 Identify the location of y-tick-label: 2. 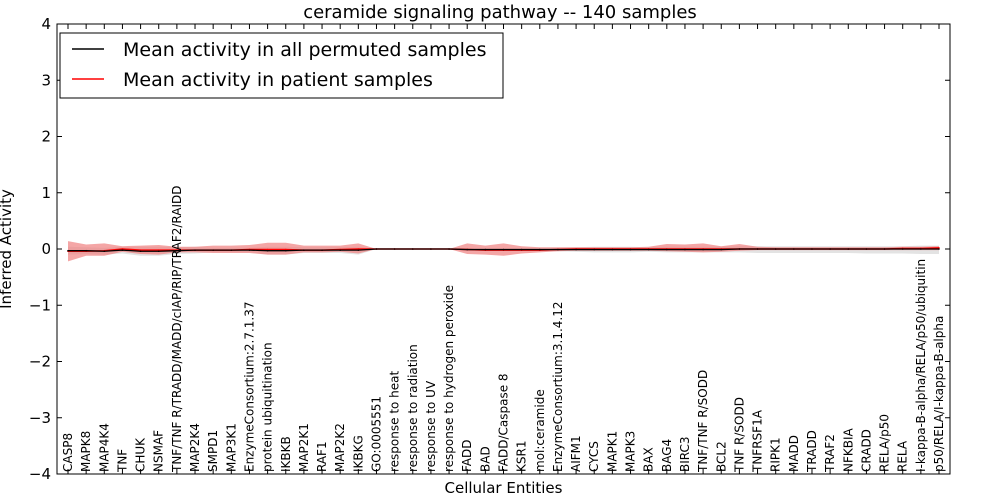
(46, 137).